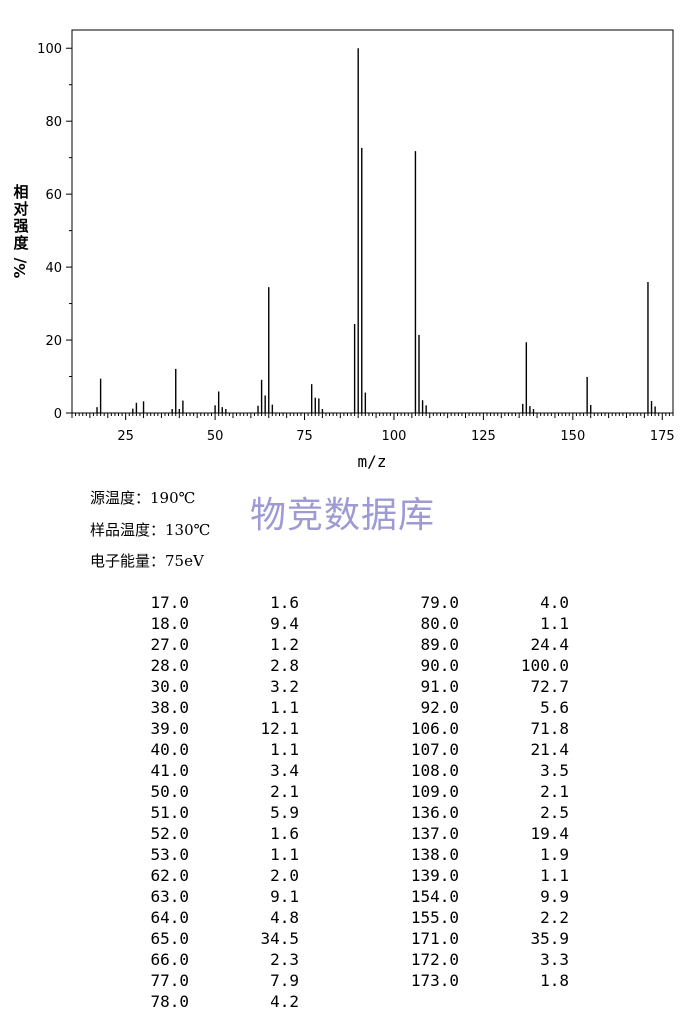  I want to click on x-axis: 25 50 75 100 125 150 175, so click(373, 428).